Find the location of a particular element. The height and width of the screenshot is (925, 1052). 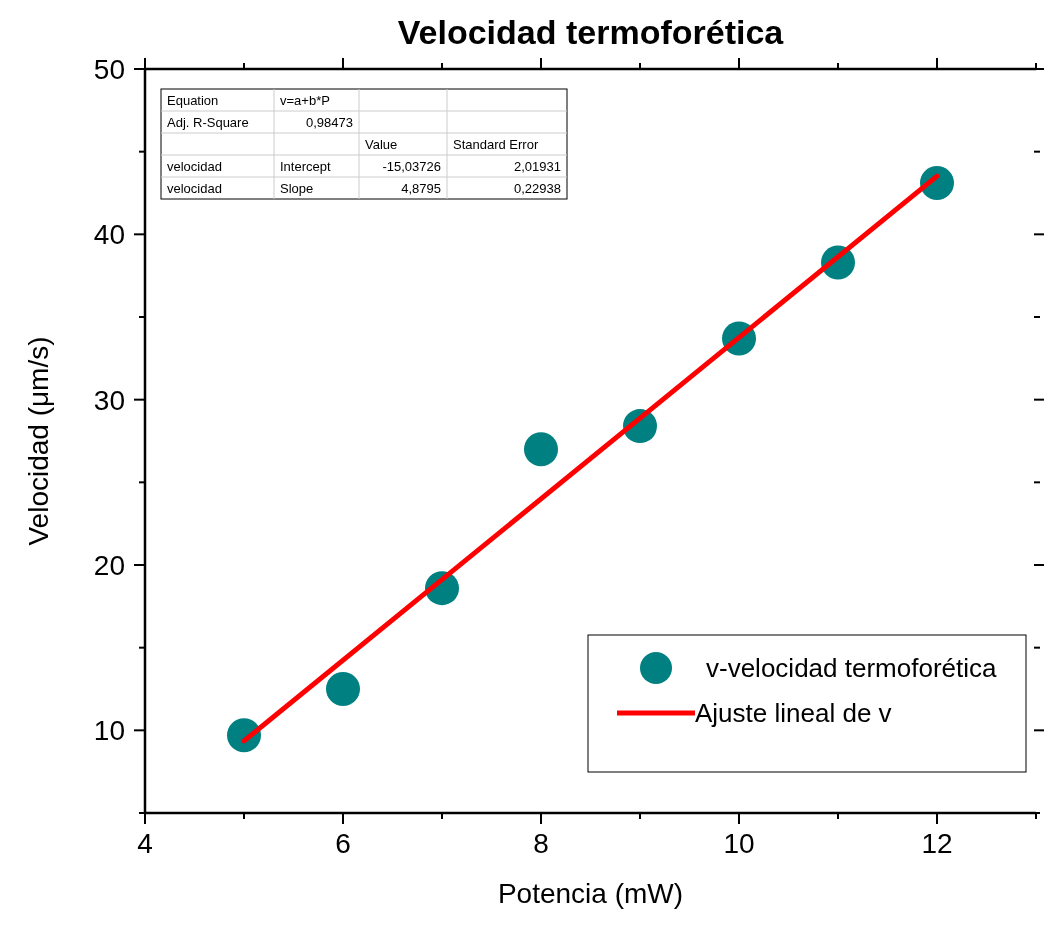

x-tick-label: 10 is located at coordinates (739, 843).